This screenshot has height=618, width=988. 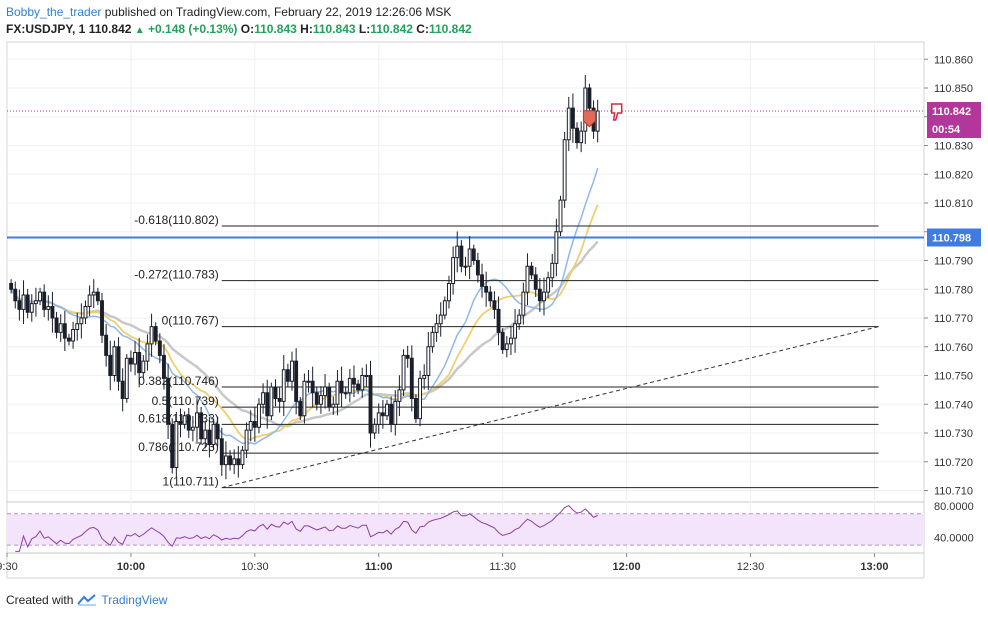 I want to click on author-link: Bobby_the_trader, so click(x=54, y=12).